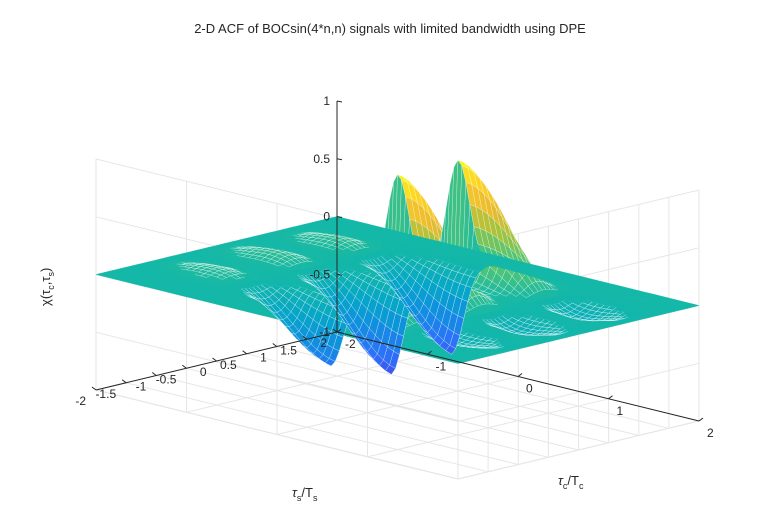 This screenshot has height=530, width=778. What do you see at coordinates (326, 101) in the screenshot?
I see `z-tick-label: 1` at bounding box center [326, 101].